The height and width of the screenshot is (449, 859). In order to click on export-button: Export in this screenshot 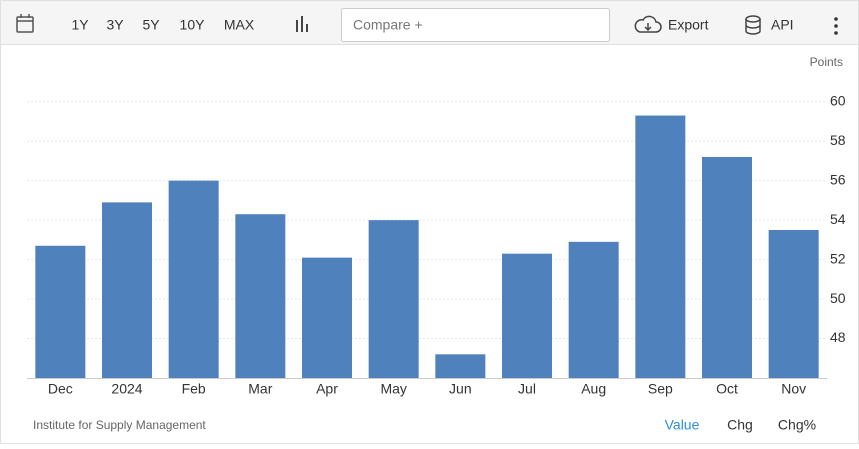, I will do `click(688, 25)`.